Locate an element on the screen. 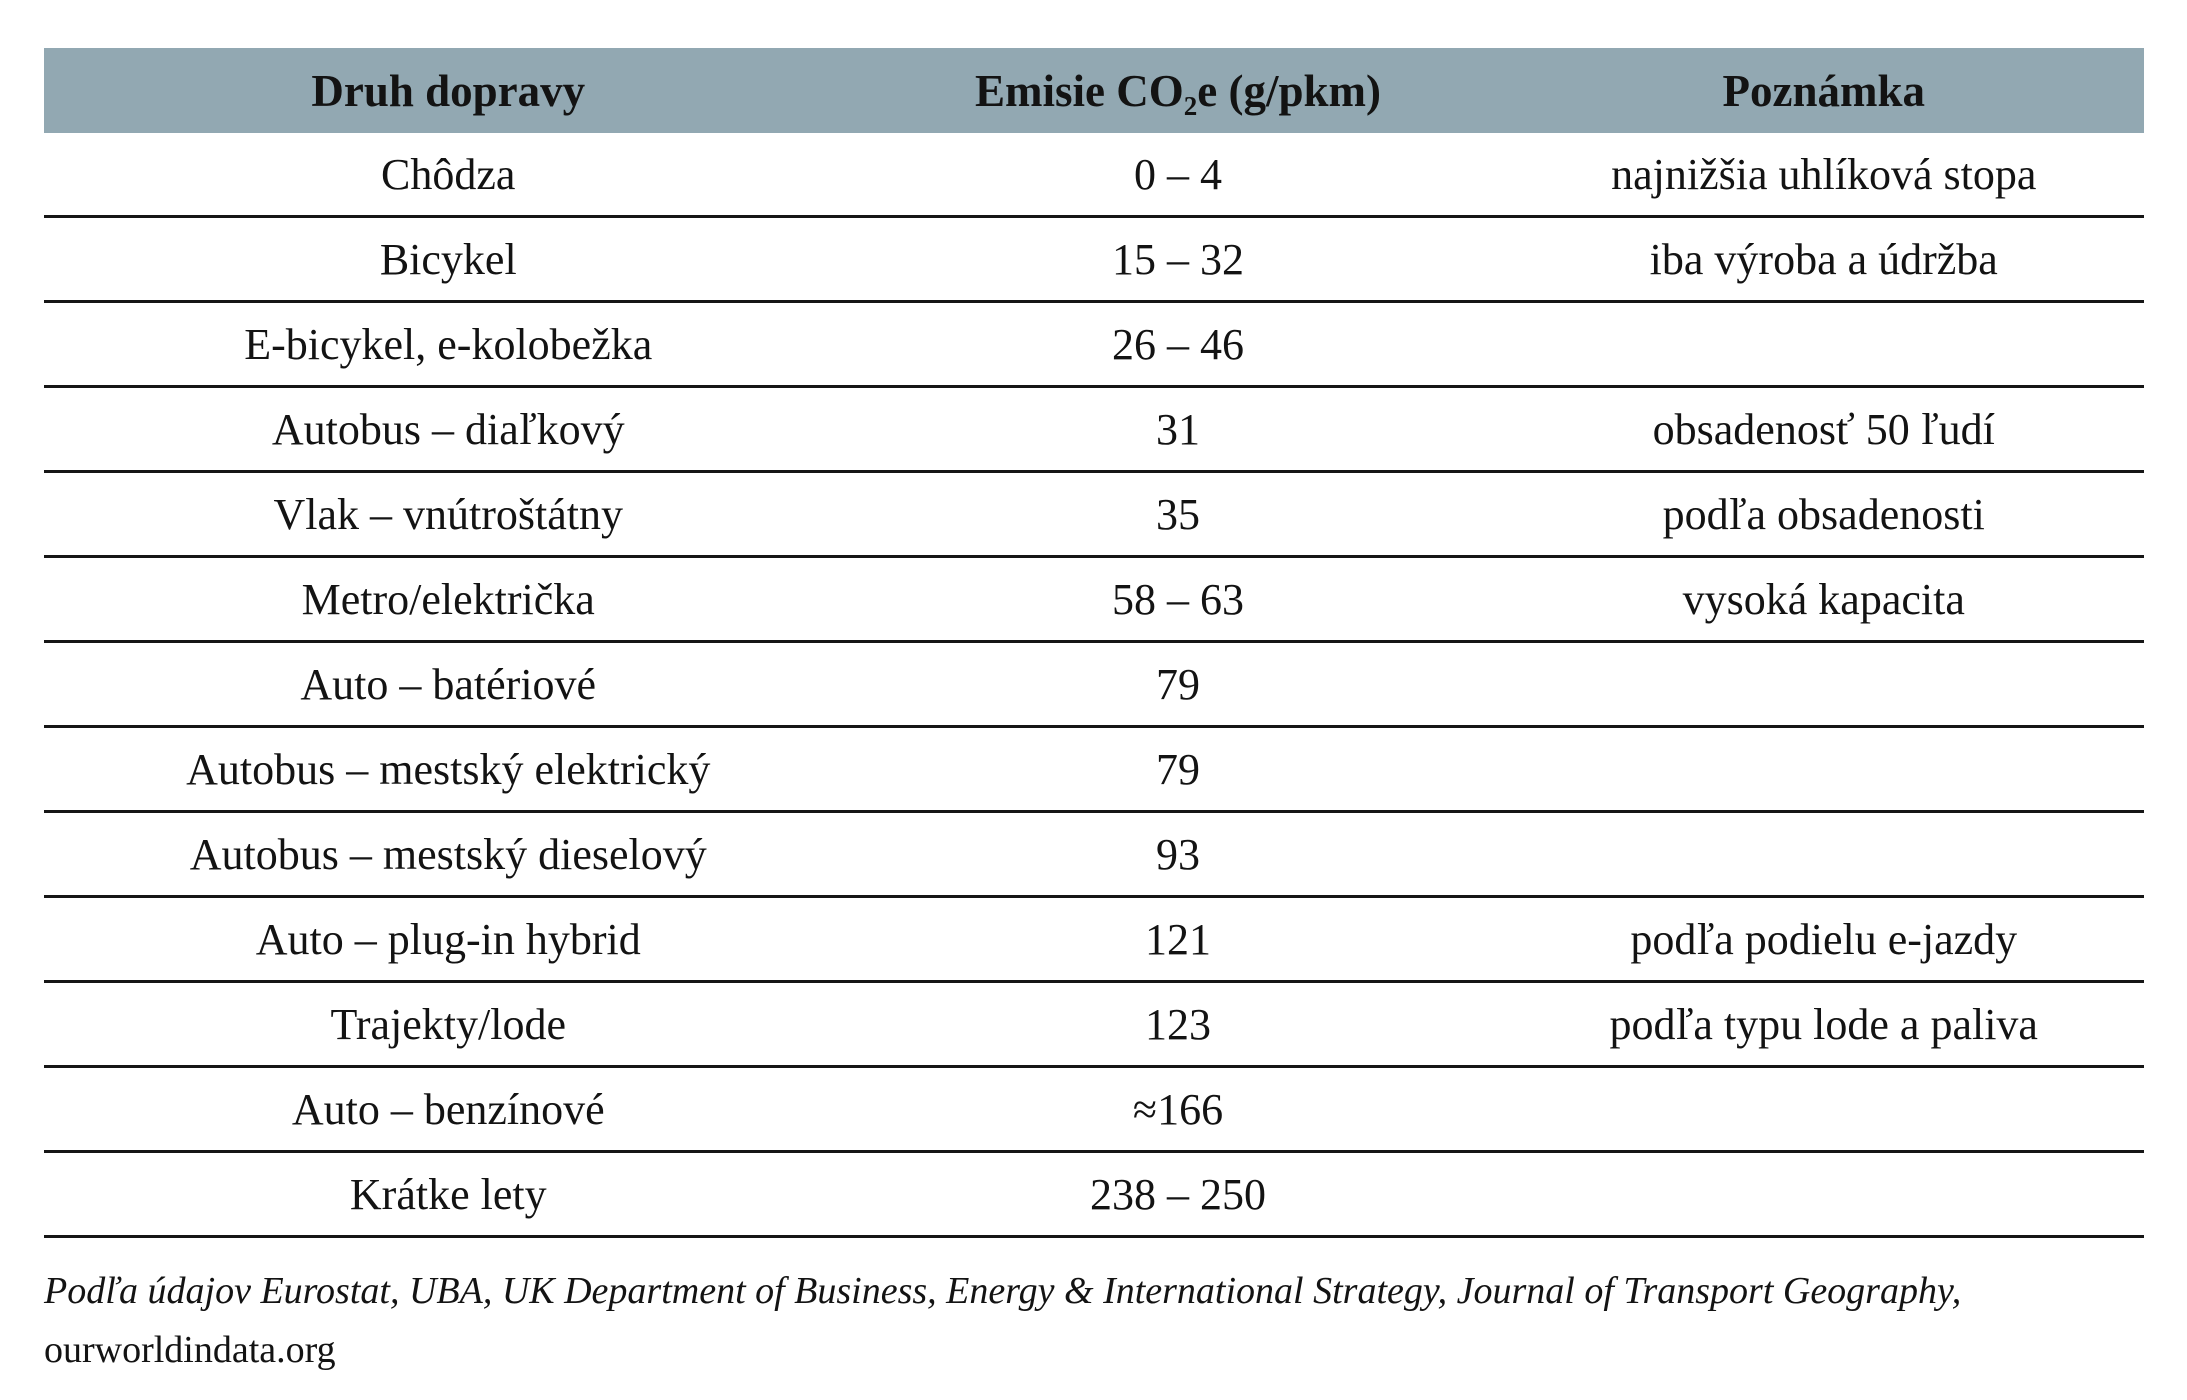 The height and width of the screenshot is (1400, 2187). note-cell: najnižšia uhlíková stopa is located at coordinates (1824, 174).